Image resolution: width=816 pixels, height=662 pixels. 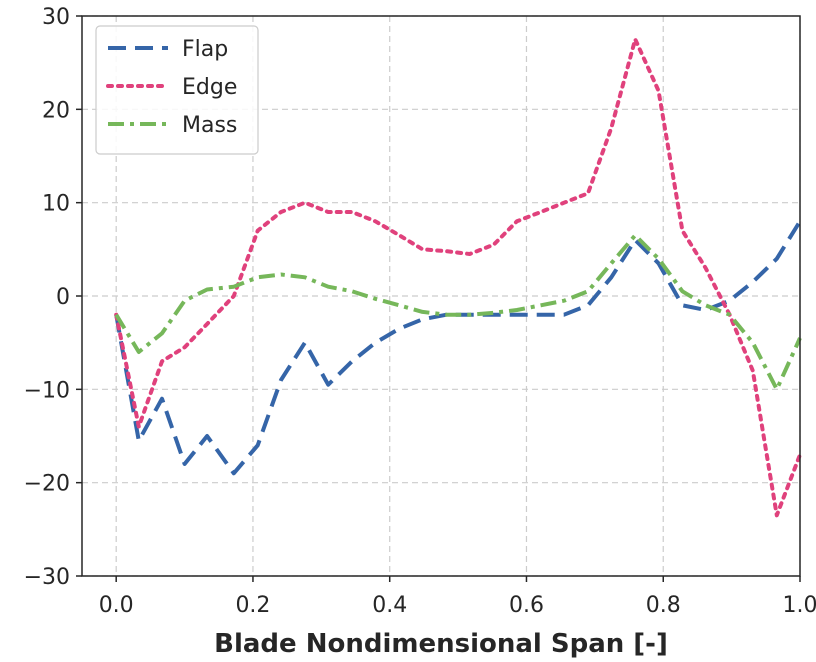 I want to click on x-tick-label: 1.0, so click(x=799, y=605).